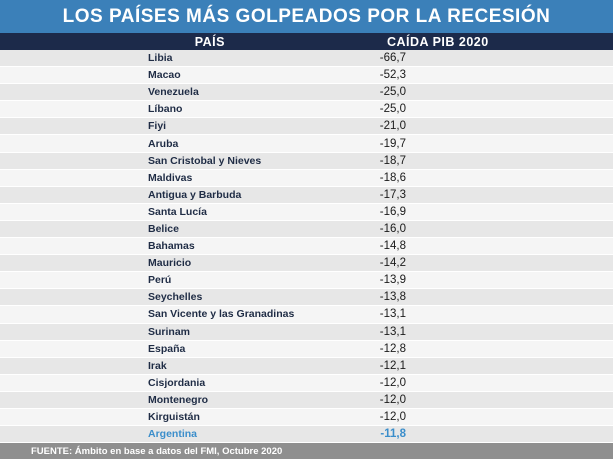 Image resolution: width=613 pixels, height=460 pixels. What do you see at coordinates (306, 195) in the screenshot?
I see `table-row: Antigua y Barbuda -17,3` at bounding box center [306, 195].